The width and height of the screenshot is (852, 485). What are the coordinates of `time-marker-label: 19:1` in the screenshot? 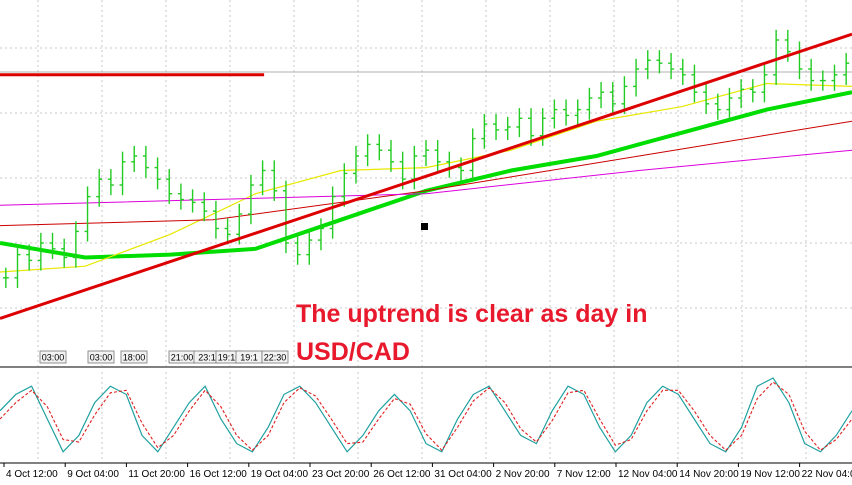 It's located at (249, 358).